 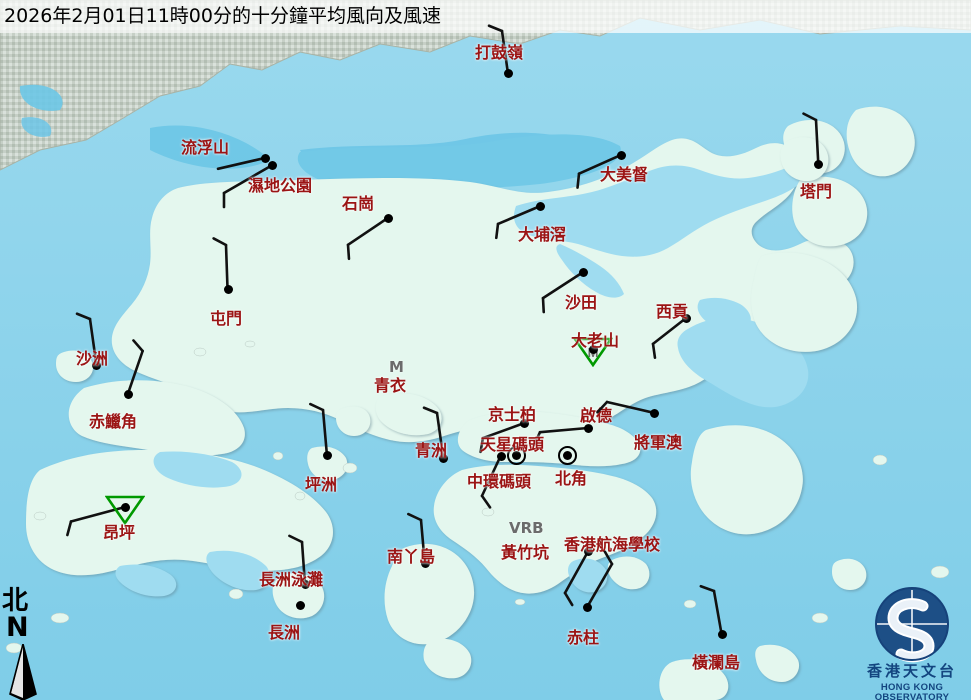 What do you see at coordinates (396, 367) in the screenshot?
I see `maintenance-flag: M` at bounding box center [396, 367].